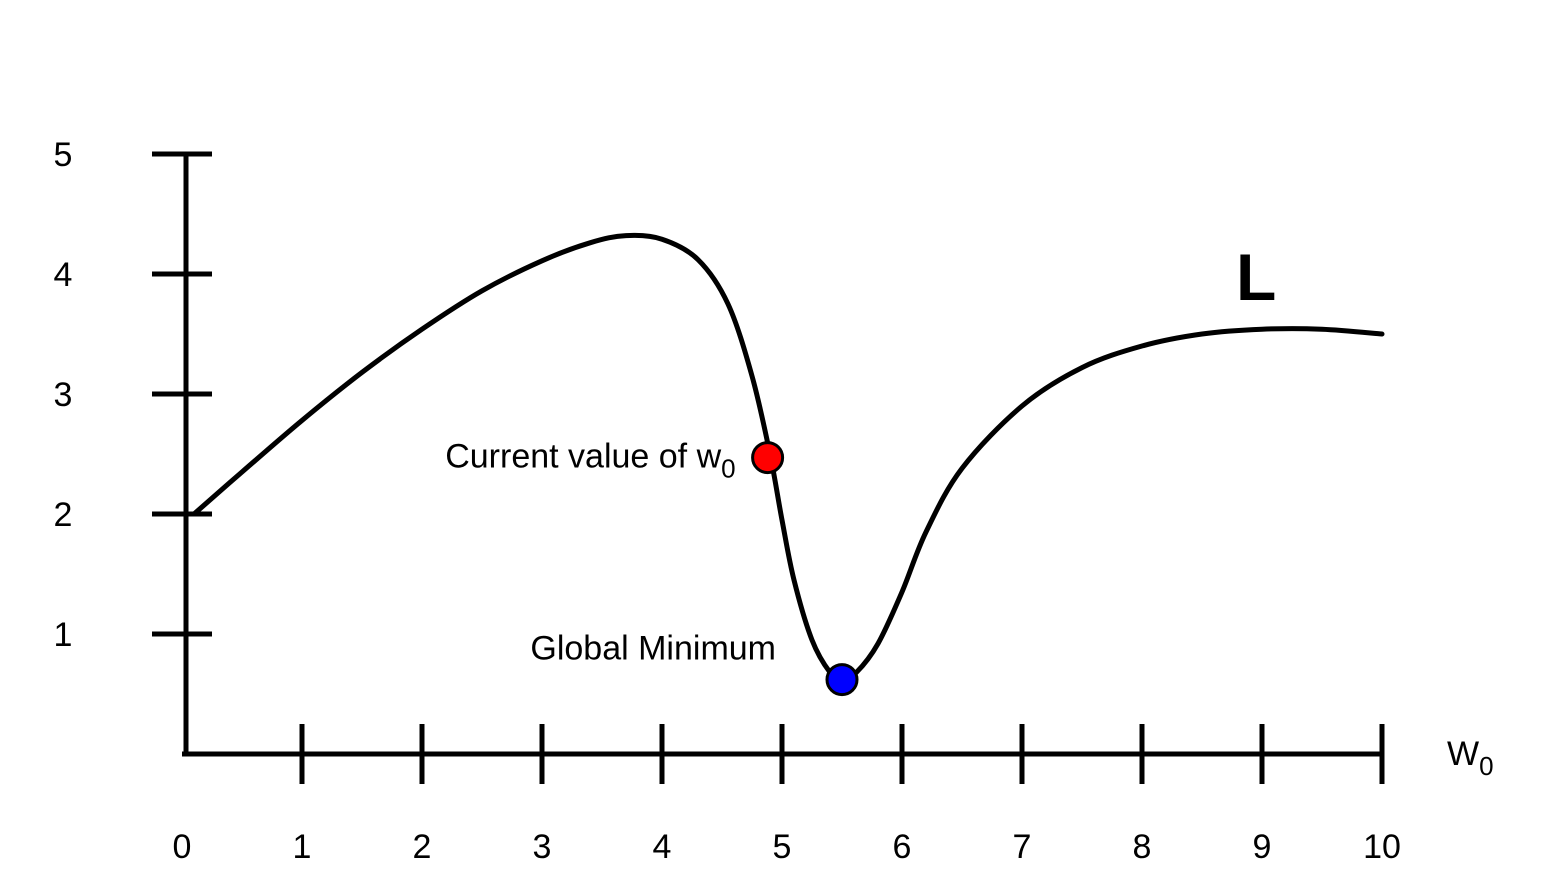 The height and width of the screenshot is (876, 1548). Describe the element at coordinates (1486, 766) in the screenshot. I see `x-axis-label-subscript: 0` at that location.